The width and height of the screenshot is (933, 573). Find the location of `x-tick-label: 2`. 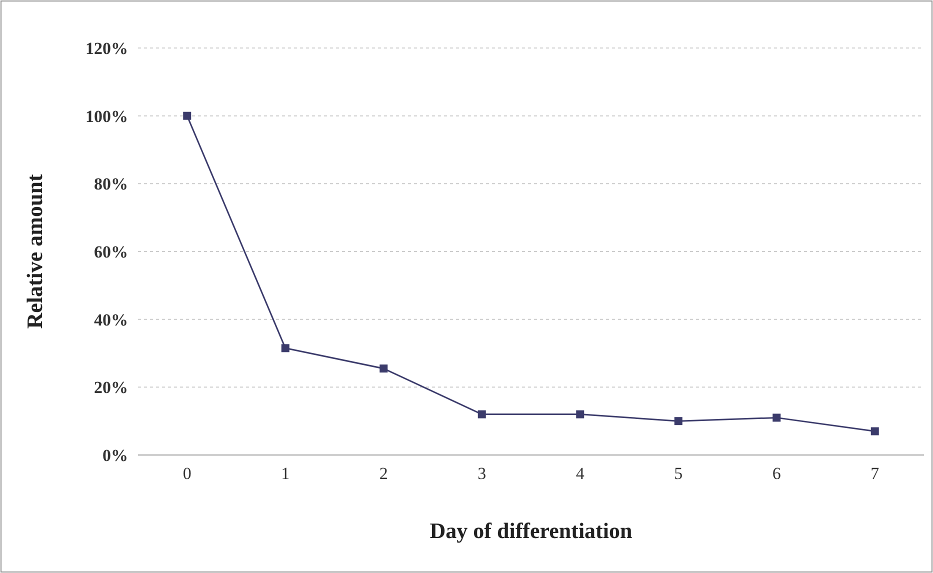

x-tick-label: 2 is located at coordinates (383, 474).